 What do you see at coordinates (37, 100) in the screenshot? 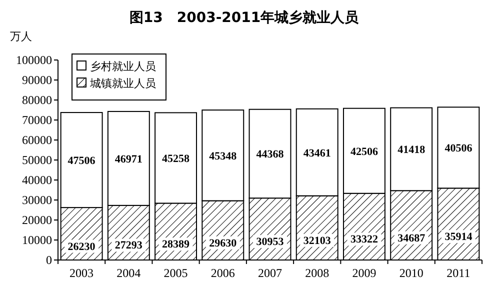
I see `y-tick-label: 80000` at bounding box center [37, 100].